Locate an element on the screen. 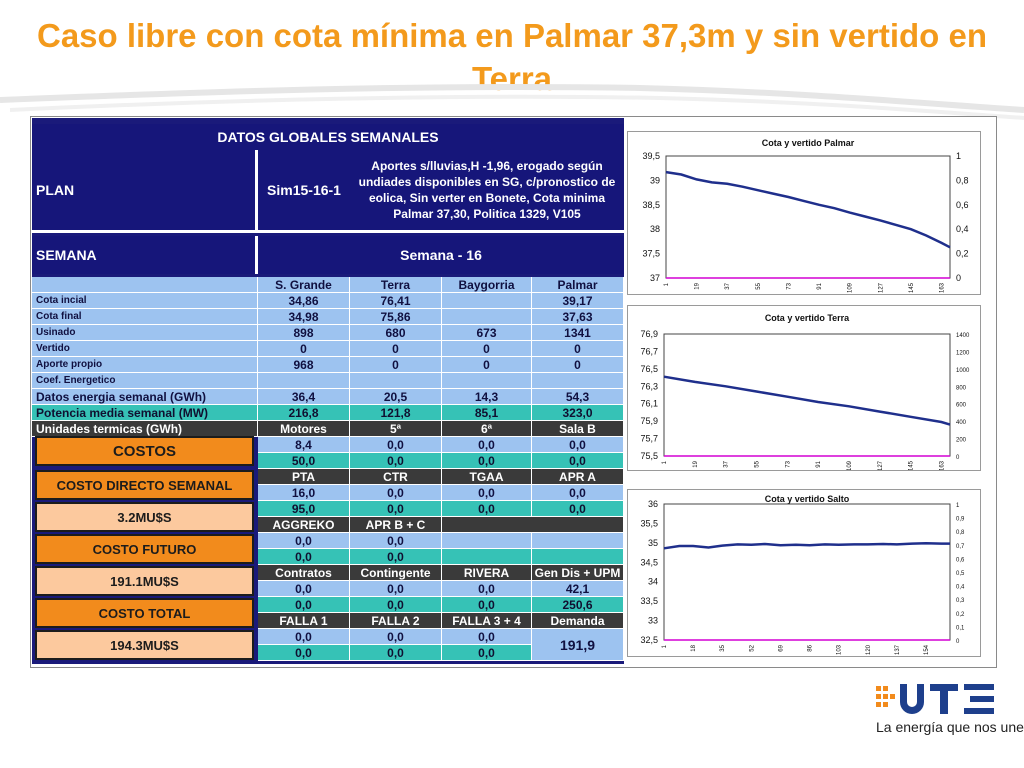 The height and width of the screenshot is (768, 1024). cost-column-header: FALLA 3 + 4 is located at coordinates (487, 621).